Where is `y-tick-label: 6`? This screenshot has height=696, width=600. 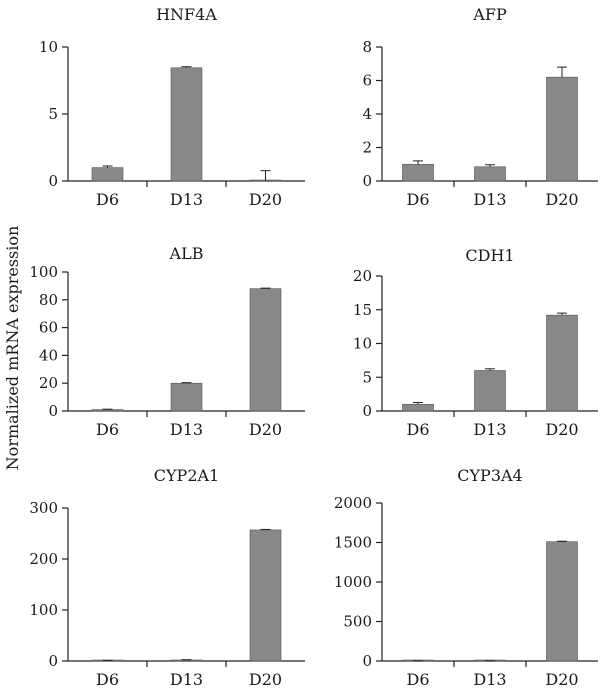
y-tick-label: 6 is located at coordinates (367, 81).